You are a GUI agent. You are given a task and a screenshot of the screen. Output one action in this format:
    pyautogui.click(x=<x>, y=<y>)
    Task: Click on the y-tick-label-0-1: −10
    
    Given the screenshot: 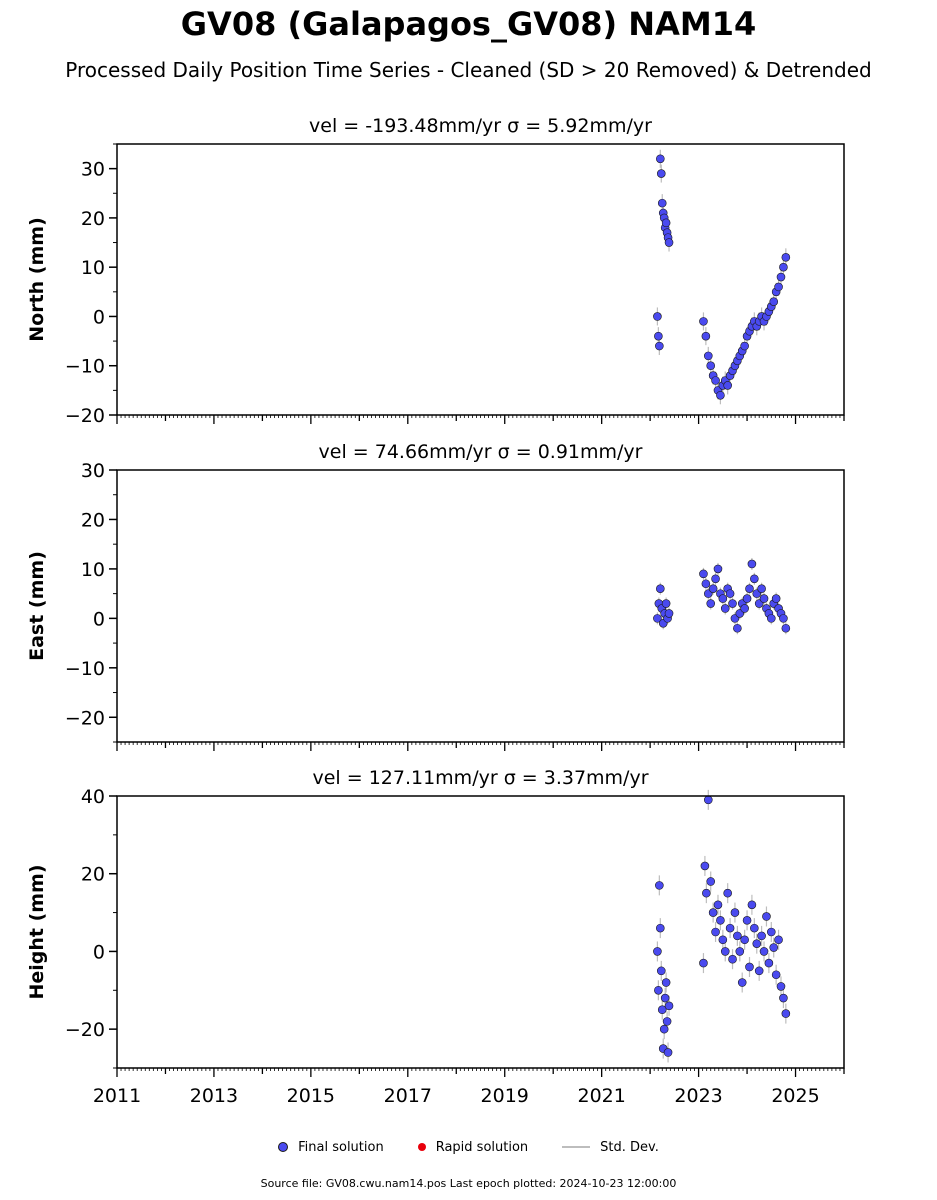 What is the action you would take?
    pyautogui.click(x=85, y=367)
    